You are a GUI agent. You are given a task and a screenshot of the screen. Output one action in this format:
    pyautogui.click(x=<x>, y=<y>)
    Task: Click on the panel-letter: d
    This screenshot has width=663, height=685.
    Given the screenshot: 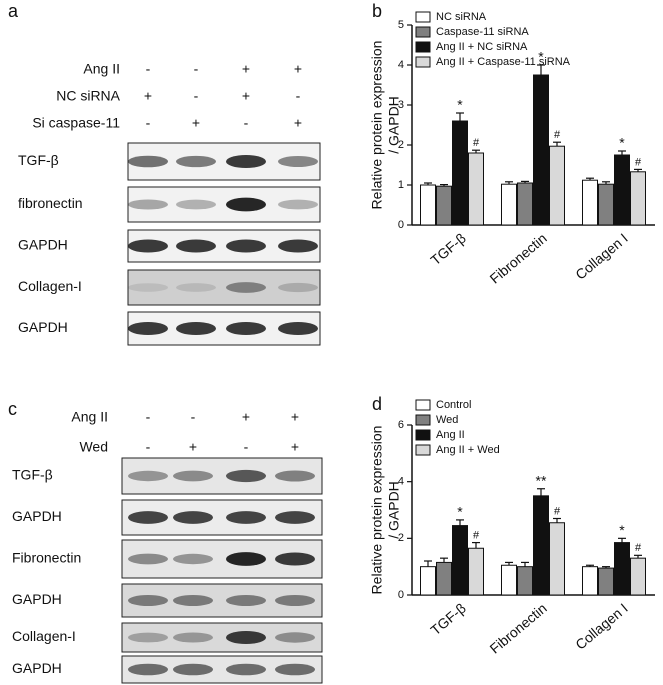 What is the action you would take?
    pyautogui.click(x=377, y=404)
    